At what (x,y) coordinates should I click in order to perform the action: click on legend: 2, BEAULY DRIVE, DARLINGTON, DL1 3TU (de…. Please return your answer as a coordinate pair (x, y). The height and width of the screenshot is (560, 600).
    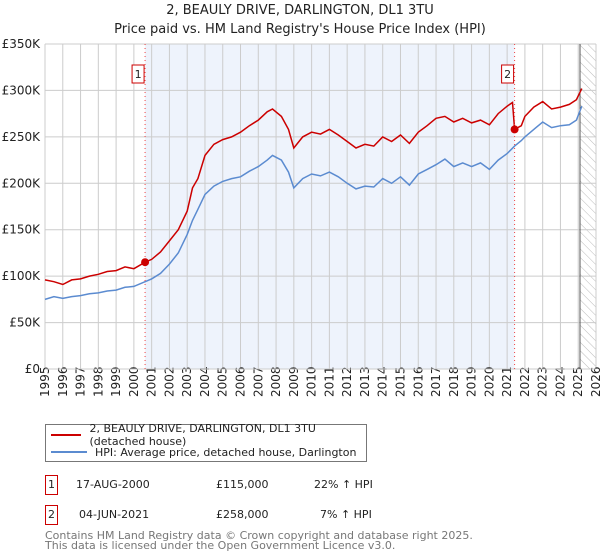
    Looking at the image, I should click on (206, 442).